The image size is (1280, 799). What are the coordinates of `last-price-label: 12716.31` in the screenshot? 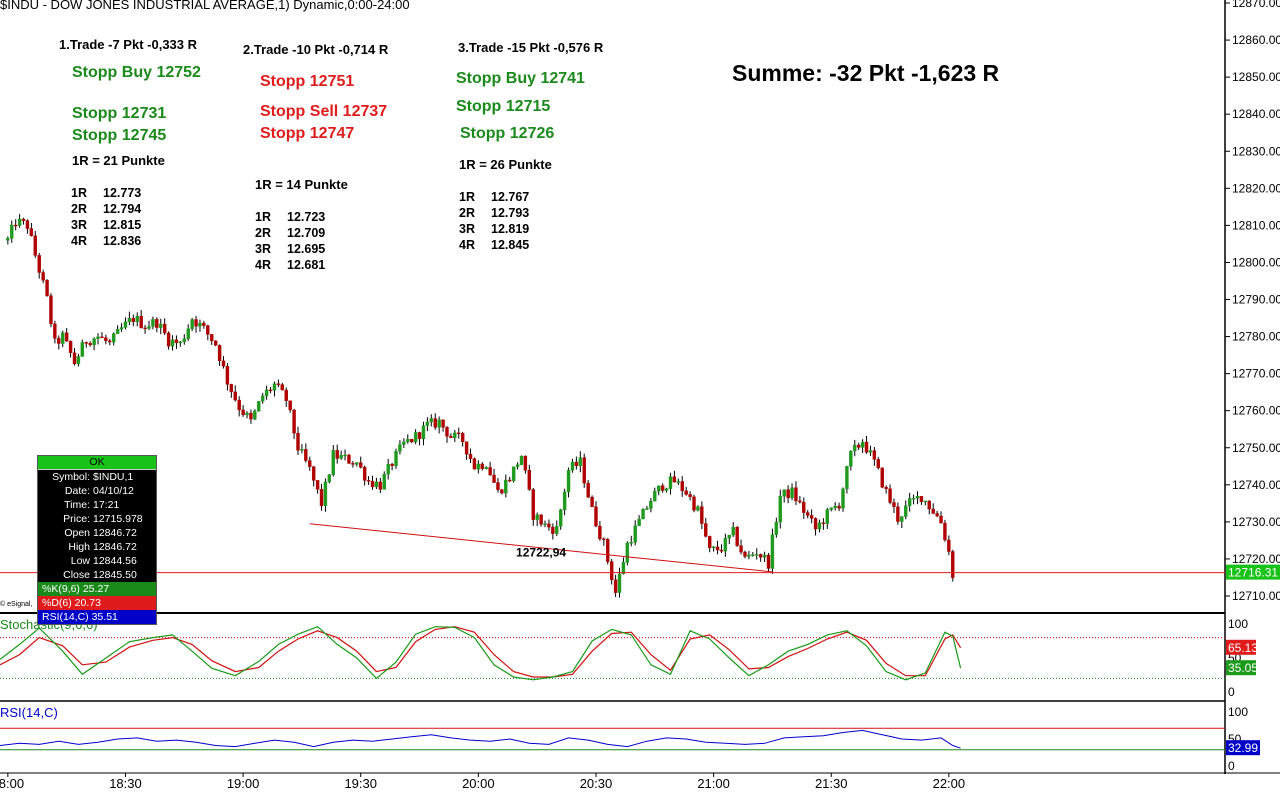 It's located at (1253, 573).